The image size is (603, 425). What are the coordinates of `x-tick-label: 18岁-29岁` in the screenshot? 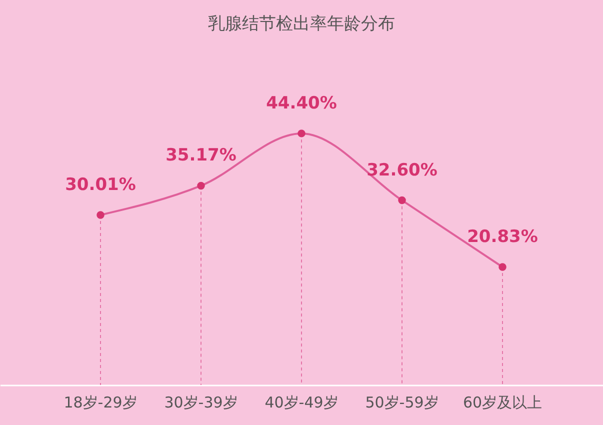 It's located at (101, 403).